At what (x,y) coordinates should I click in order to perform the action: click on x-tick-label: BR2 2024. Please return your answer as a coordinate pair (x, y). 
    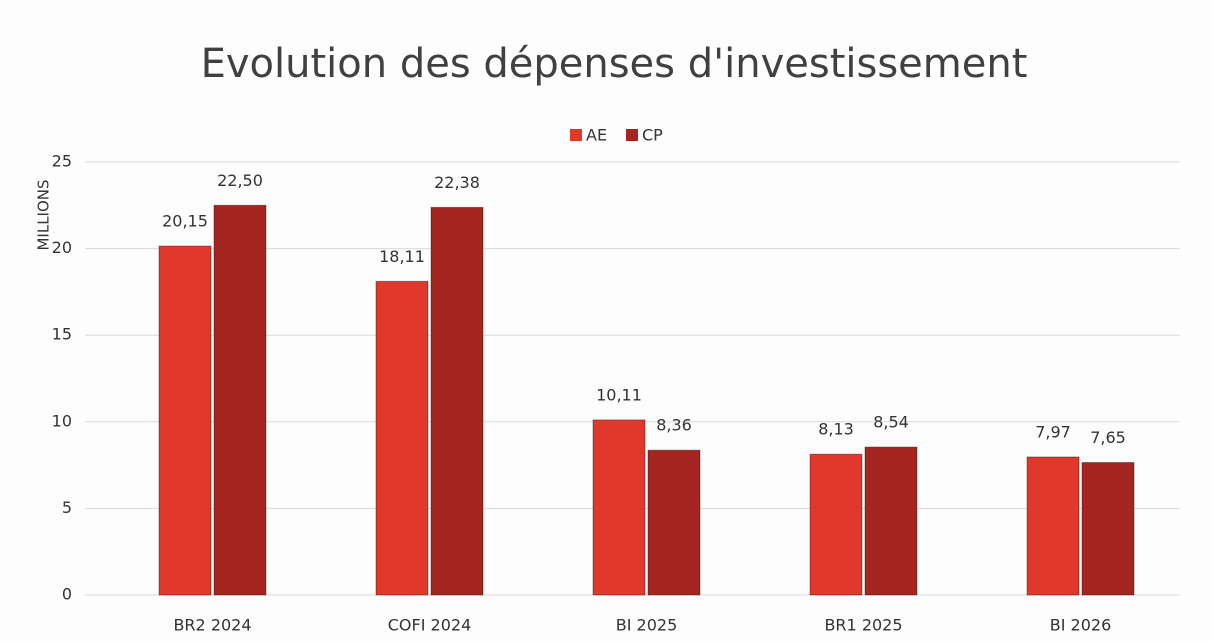
    Looking at the image, I should click on (212, 625).